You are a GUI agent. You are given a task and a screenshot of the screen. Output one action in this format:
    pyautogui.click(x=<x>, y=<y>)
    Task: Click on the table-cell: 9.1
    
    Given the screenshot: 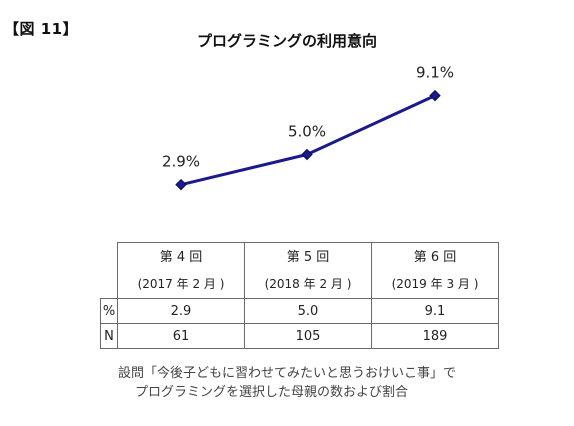 What is the action you would take?
    pyautogui.click(x=435, y=311)
    